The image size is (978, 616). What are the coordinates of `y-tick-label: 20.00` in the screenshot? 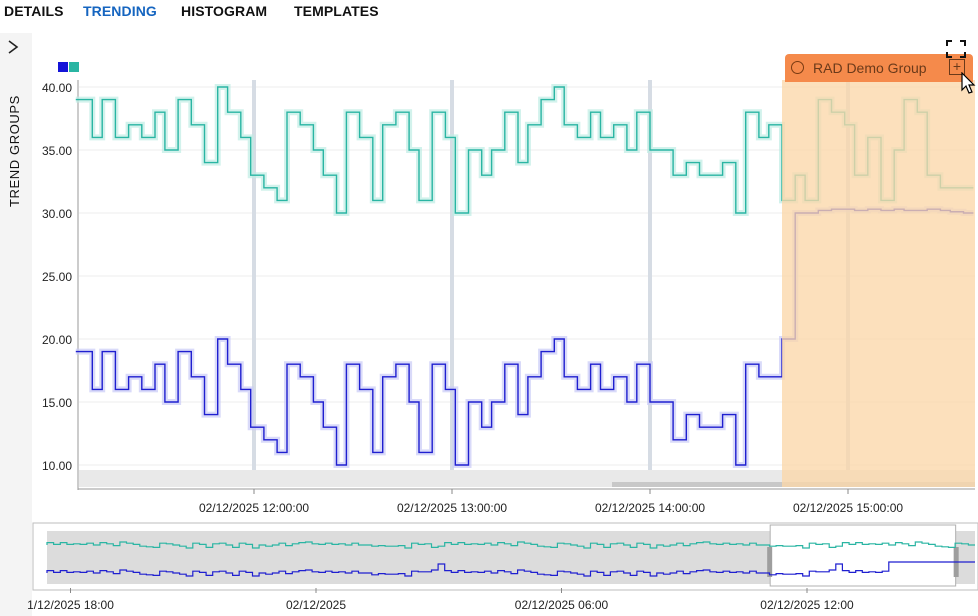 It's located at (57, 340).